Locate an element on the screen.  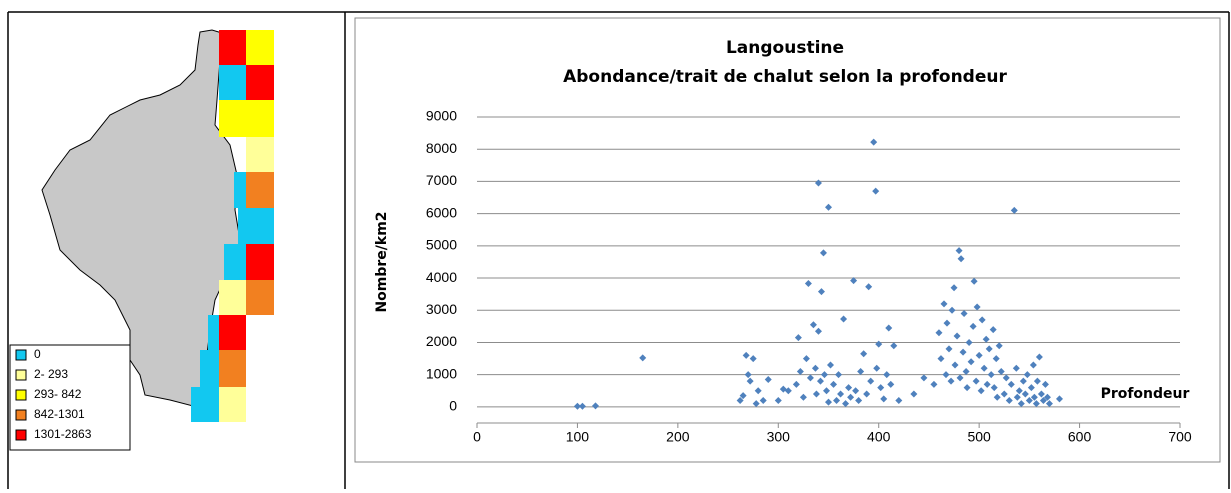
x-axis-label: Profondeur is located at coordinates (1145, 394).